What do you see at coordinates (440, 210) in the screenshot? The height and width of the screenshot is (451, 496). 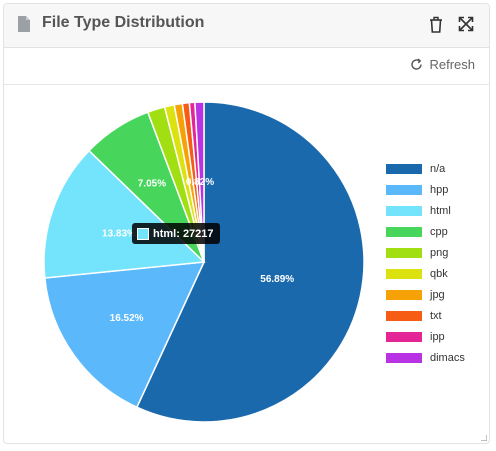 I see `legend-label: html` at bounding box center [440, 210].